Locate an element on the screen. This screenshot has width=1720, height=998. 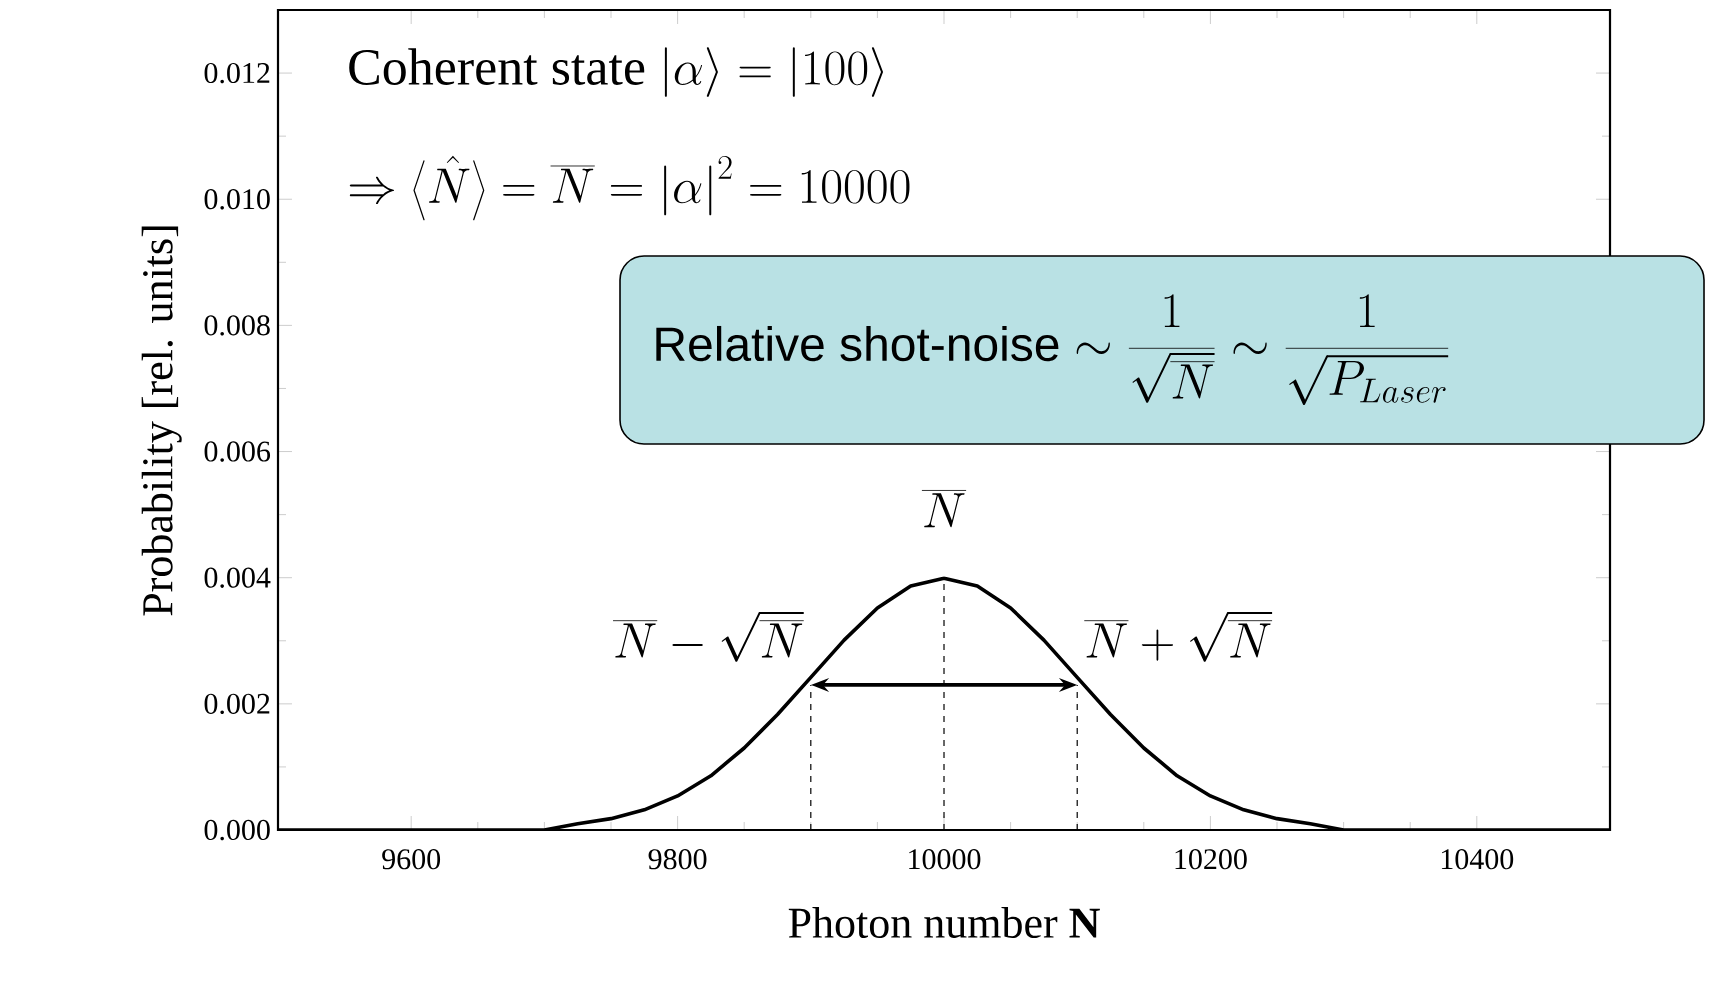
x-tick-label: 9800 is located at coordinates (677, 859).